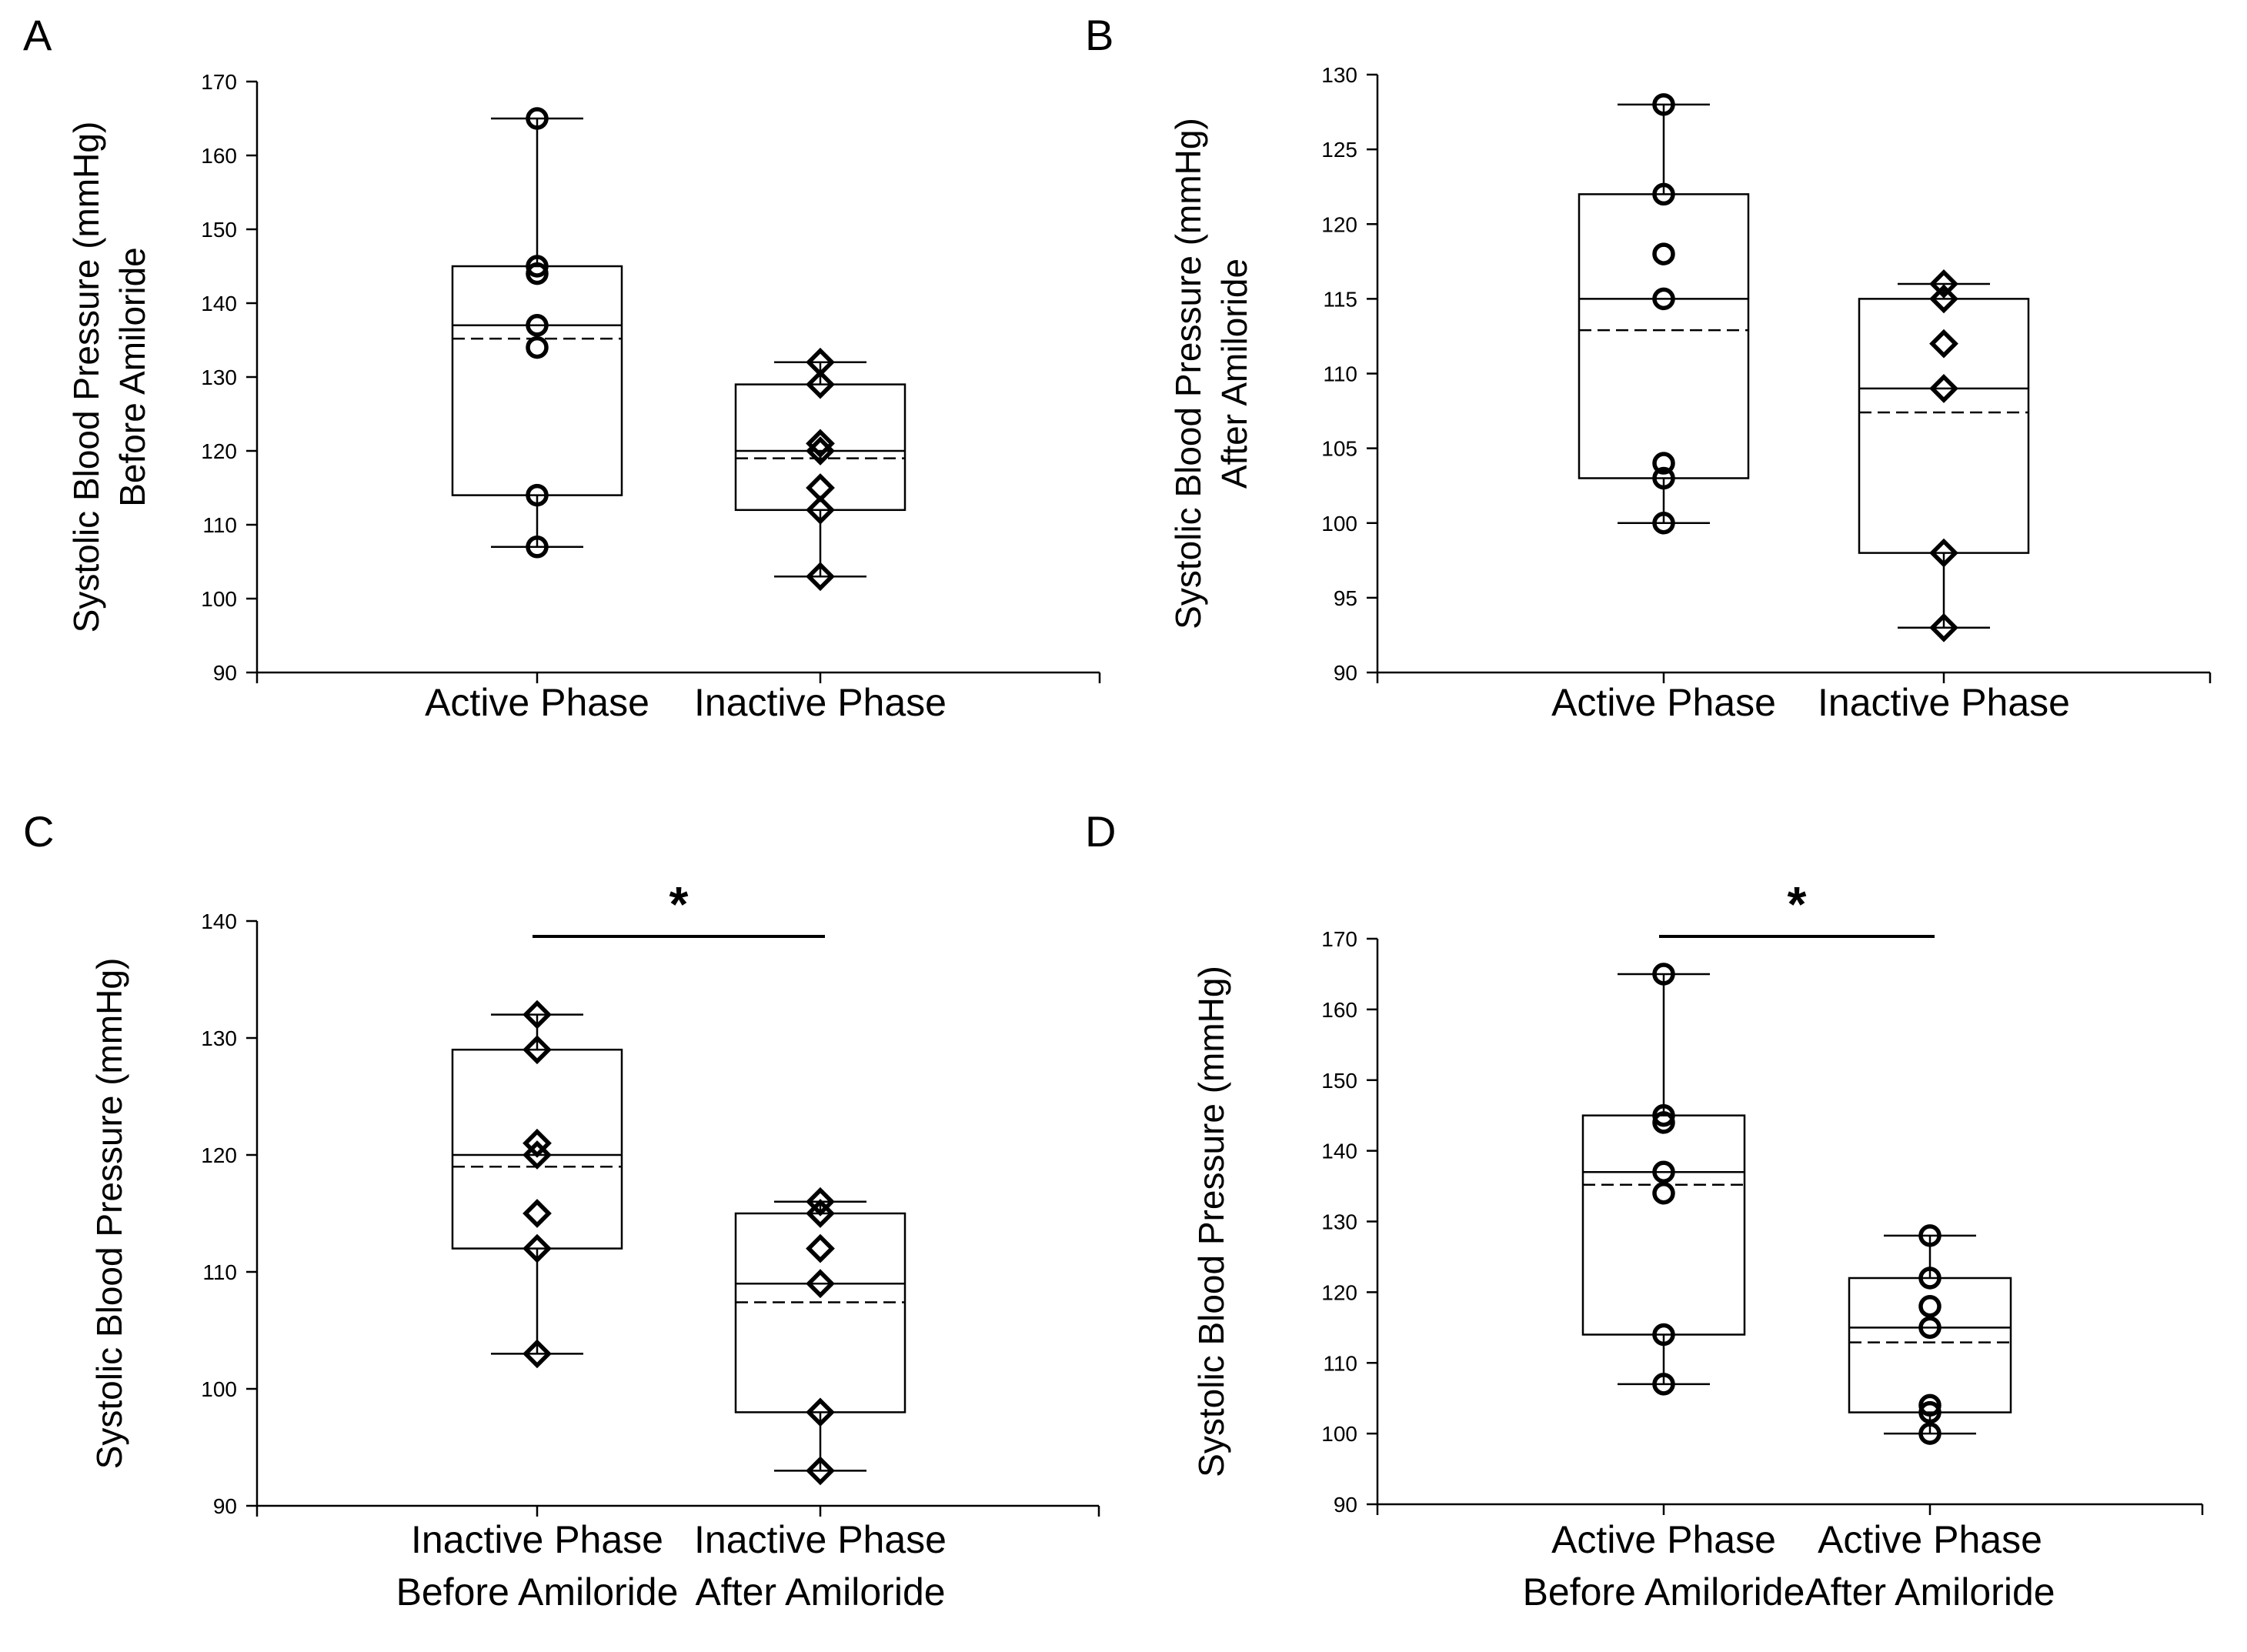 Image resolution: width=2247 pixels, height=1652 pixels. I want to click on panel-letter: B, so click(1099, 35).